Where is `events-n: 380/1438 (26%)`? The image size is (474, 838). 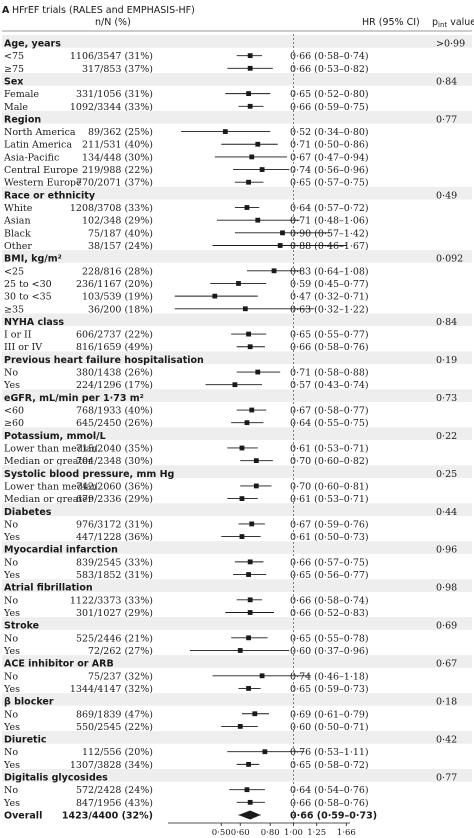
events-n: 380/1438 (26%) is located at coordinates (114, 373).